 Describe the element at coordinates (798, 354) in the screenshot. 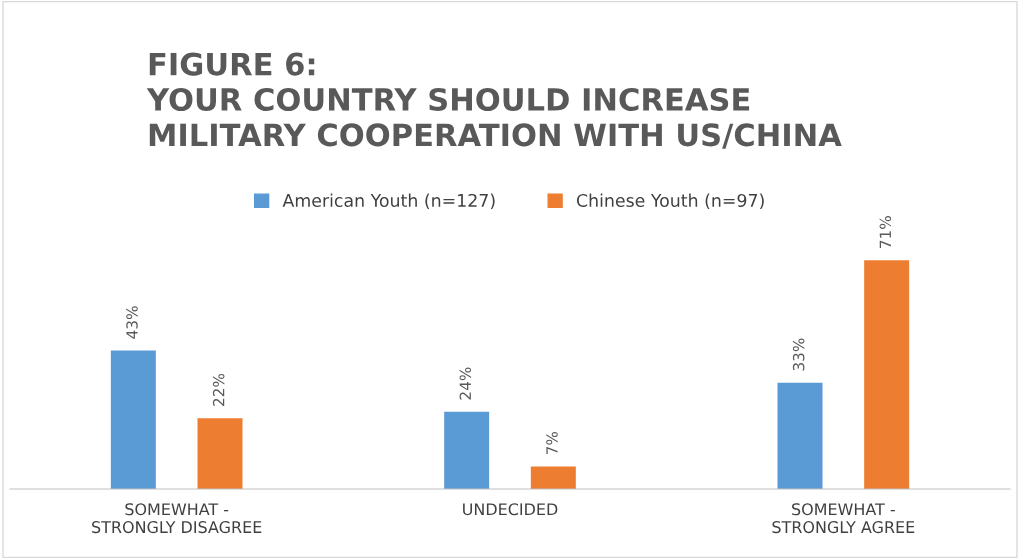

I see `data-label: 33%` at that location.